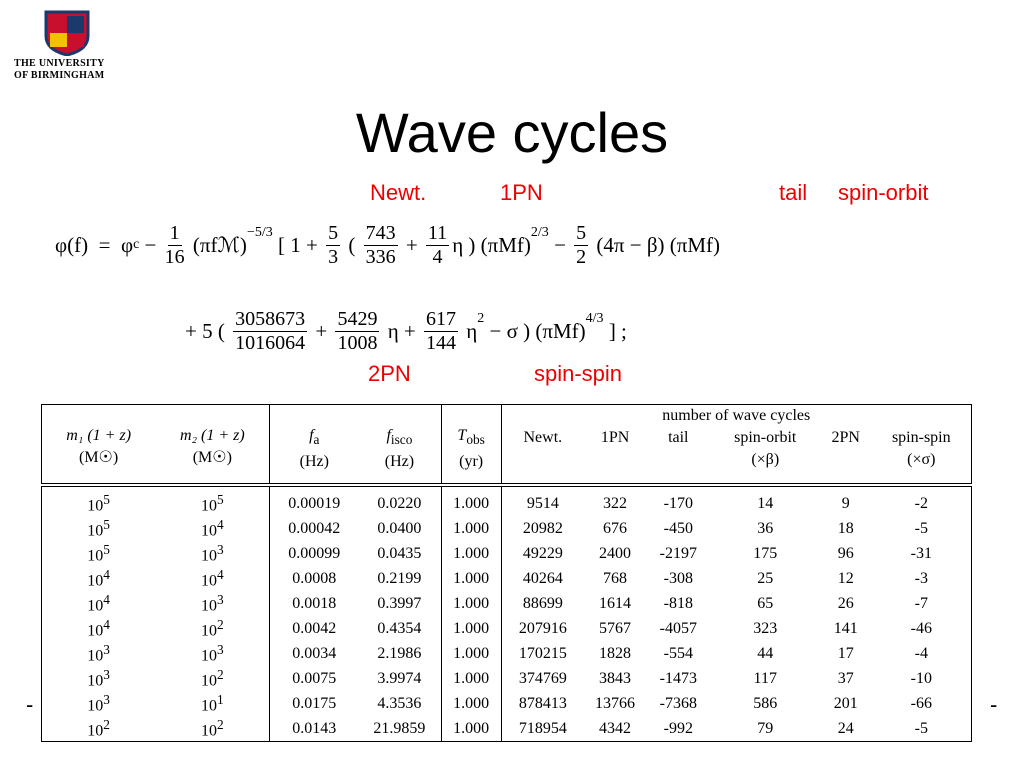  What do you see at coordinates (765, 603) in the screenshot?
I see `table-cell: 65` at bounding box center [765, 603].